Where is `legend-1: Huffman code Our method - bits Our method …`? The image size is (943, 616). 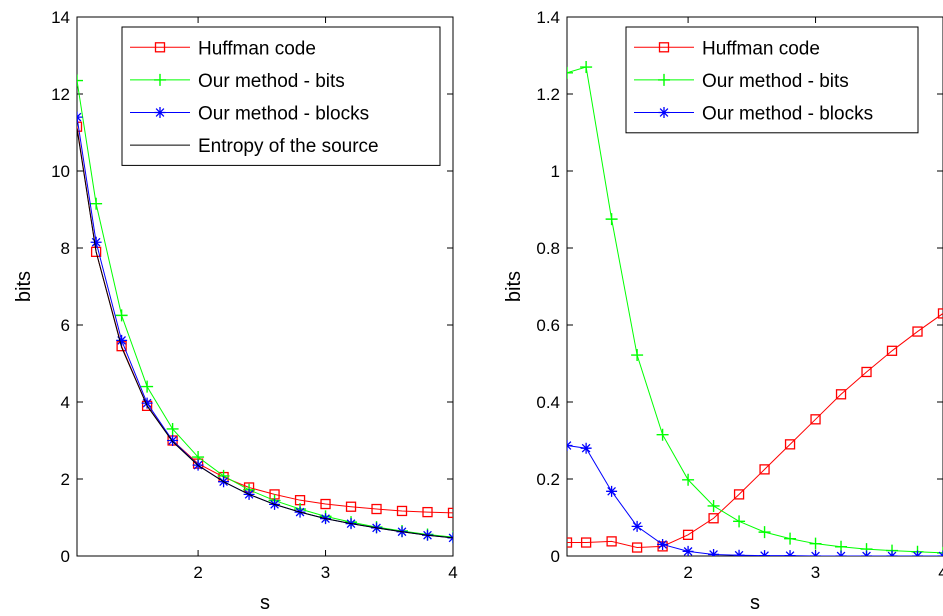 legend-1: Huffman code Our method - bits Our method … is located at coordinates (281, 96).